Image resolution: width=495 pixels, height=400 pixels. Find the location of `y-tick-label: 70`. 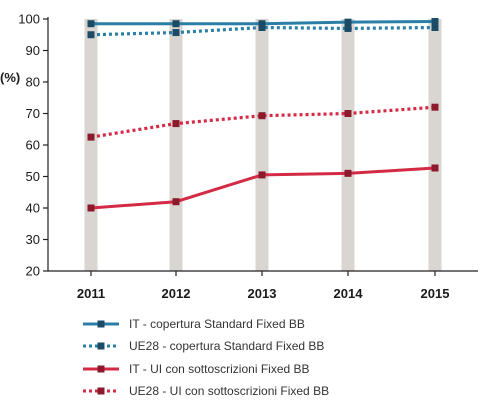

y-tick-label: 70 is located at coordinates (33, 113).